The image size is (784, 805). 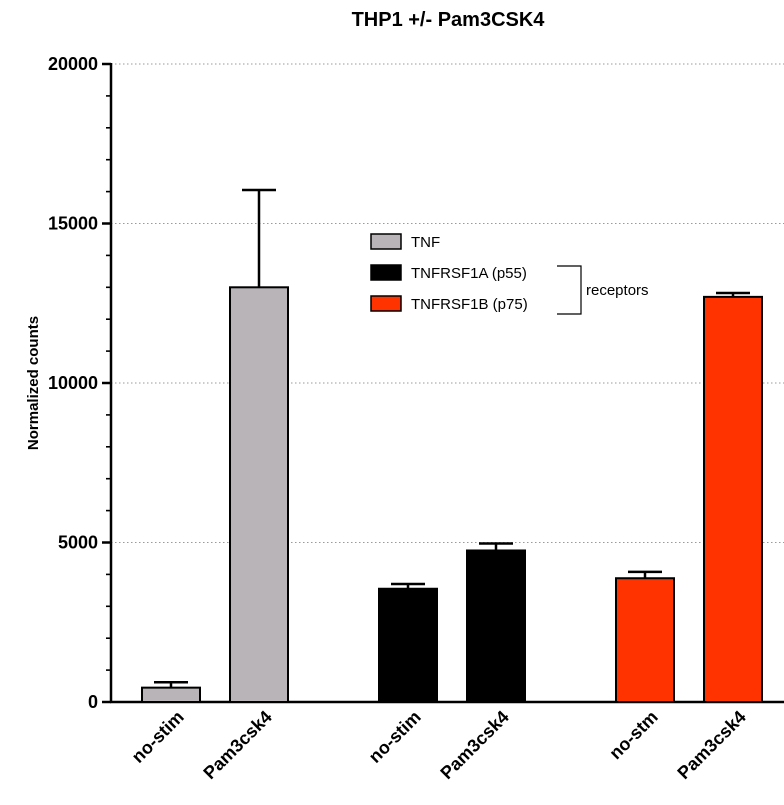 I want to click on legend: TNF TNFRSF1A (p55) TNFRSF1B (p75) receptors, so click(x=509, y=274).